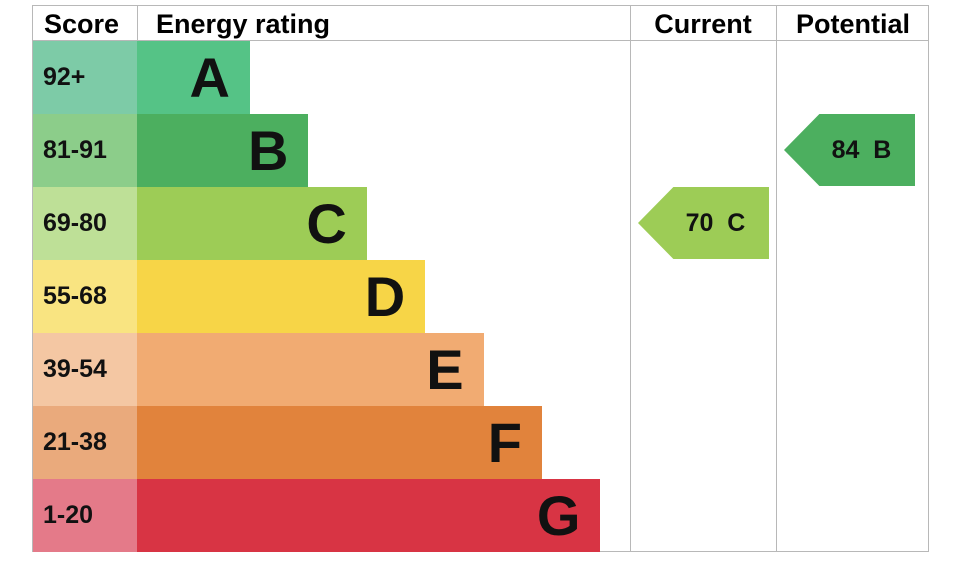  Describe the element at coordinates (85, 442) in the screenshot. I see `score-range-f: 21-38` at that location.